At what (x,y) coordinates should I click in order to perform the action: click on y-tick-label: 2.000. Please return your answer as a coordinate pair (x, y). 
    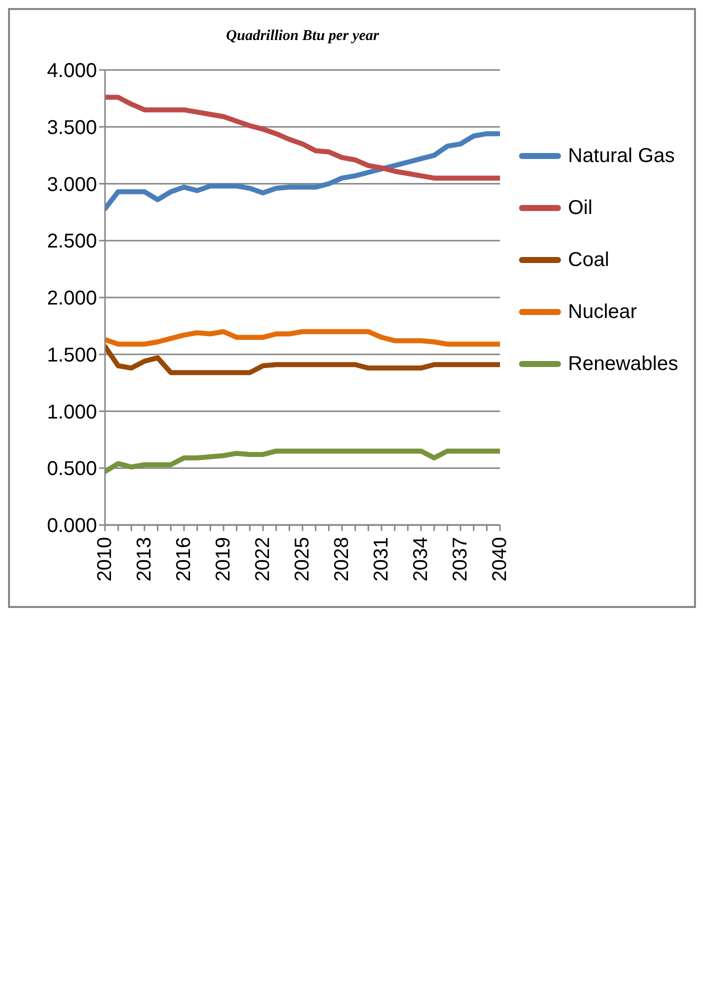
    Looking at the image, I should click on (71, 299).